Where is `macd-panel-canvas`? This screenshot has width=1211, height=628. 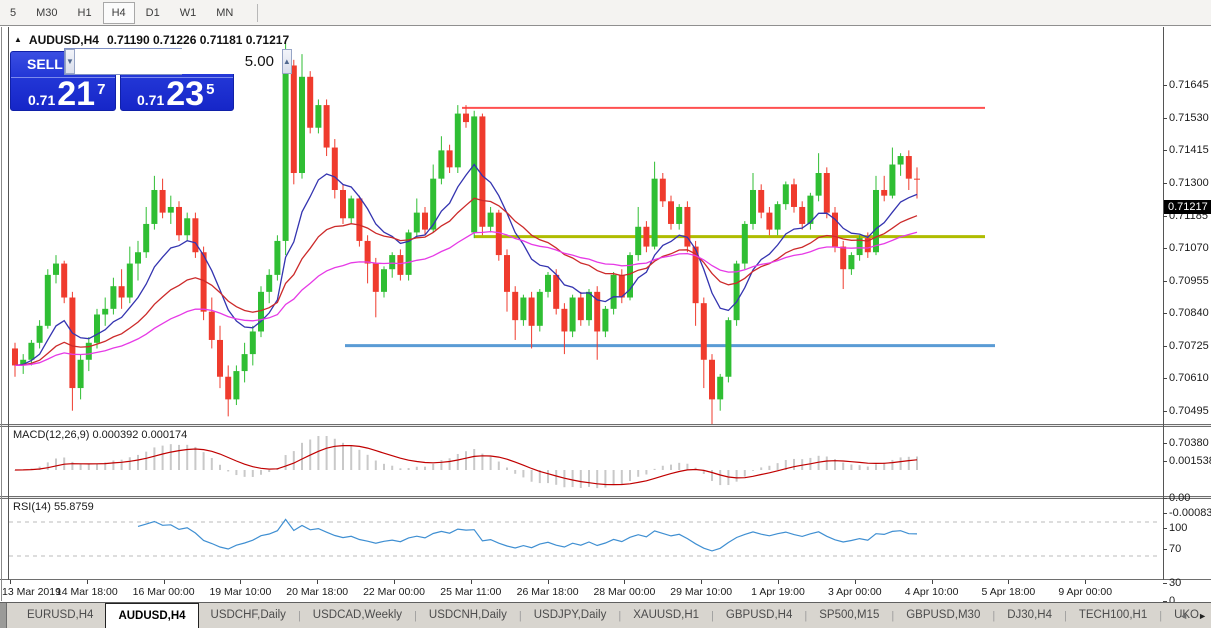
macd-panel-canvas is located at coordinates (581, 461).